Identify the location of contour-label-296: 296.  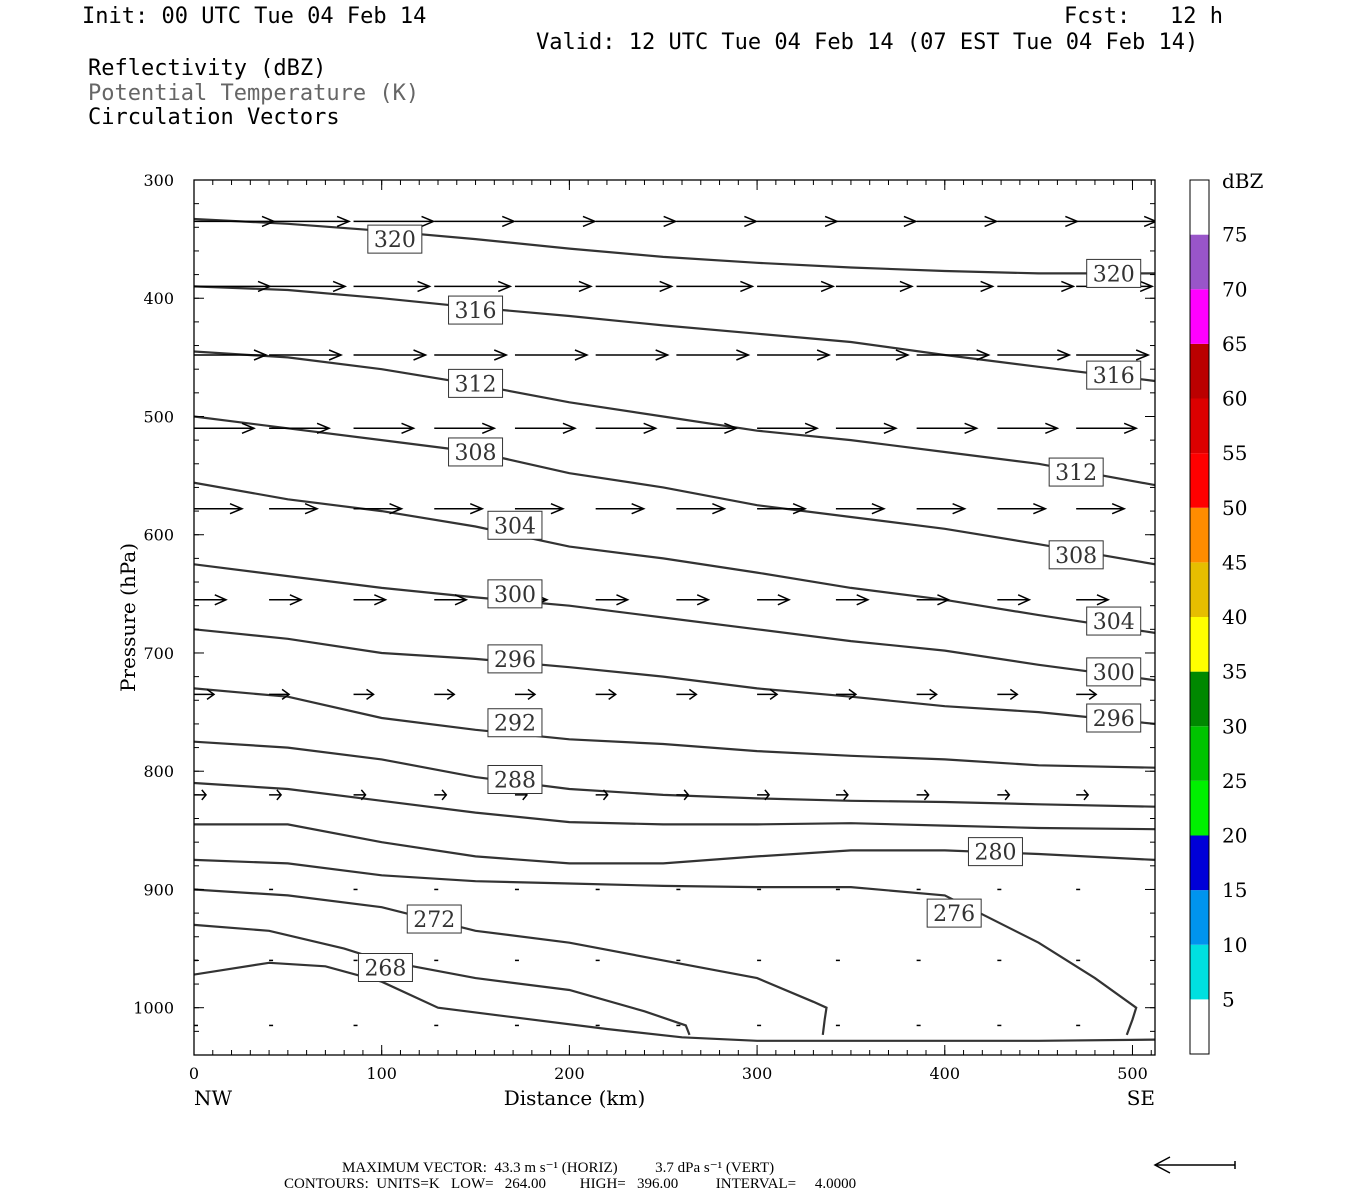
(1114, 719).